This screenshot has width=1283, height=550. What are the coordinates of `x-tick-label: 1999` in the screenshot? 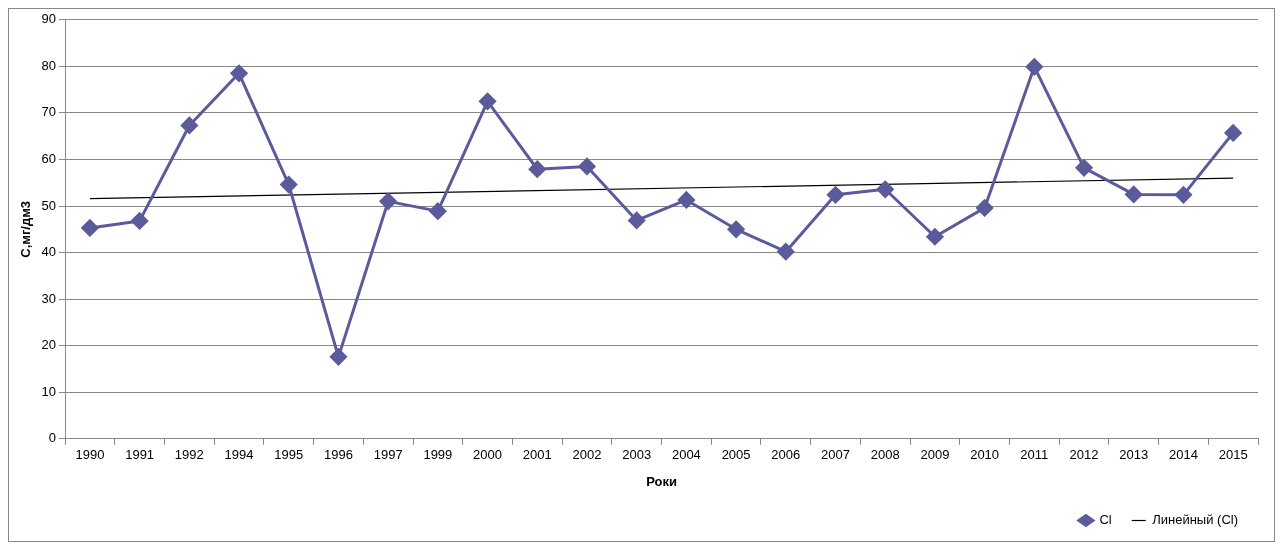 It's located at (438, 455).